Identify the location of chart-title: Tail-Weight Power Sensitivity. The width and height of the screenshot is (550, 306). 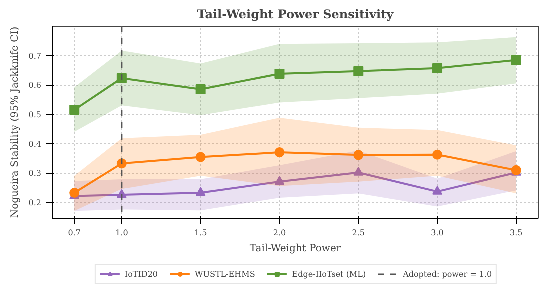
(296, 15).